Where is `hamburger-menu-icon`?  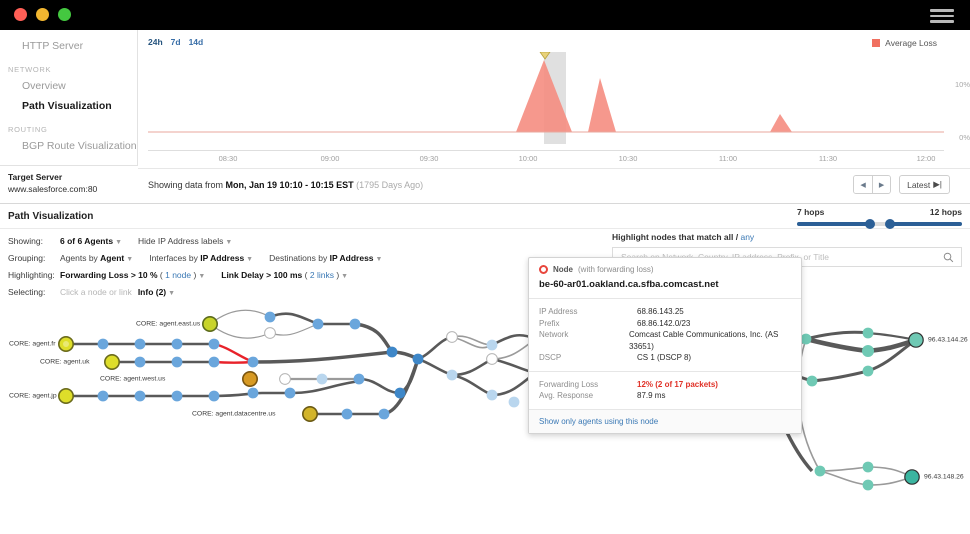
hamburger-menu-icon is located at coordinates (942, 16).